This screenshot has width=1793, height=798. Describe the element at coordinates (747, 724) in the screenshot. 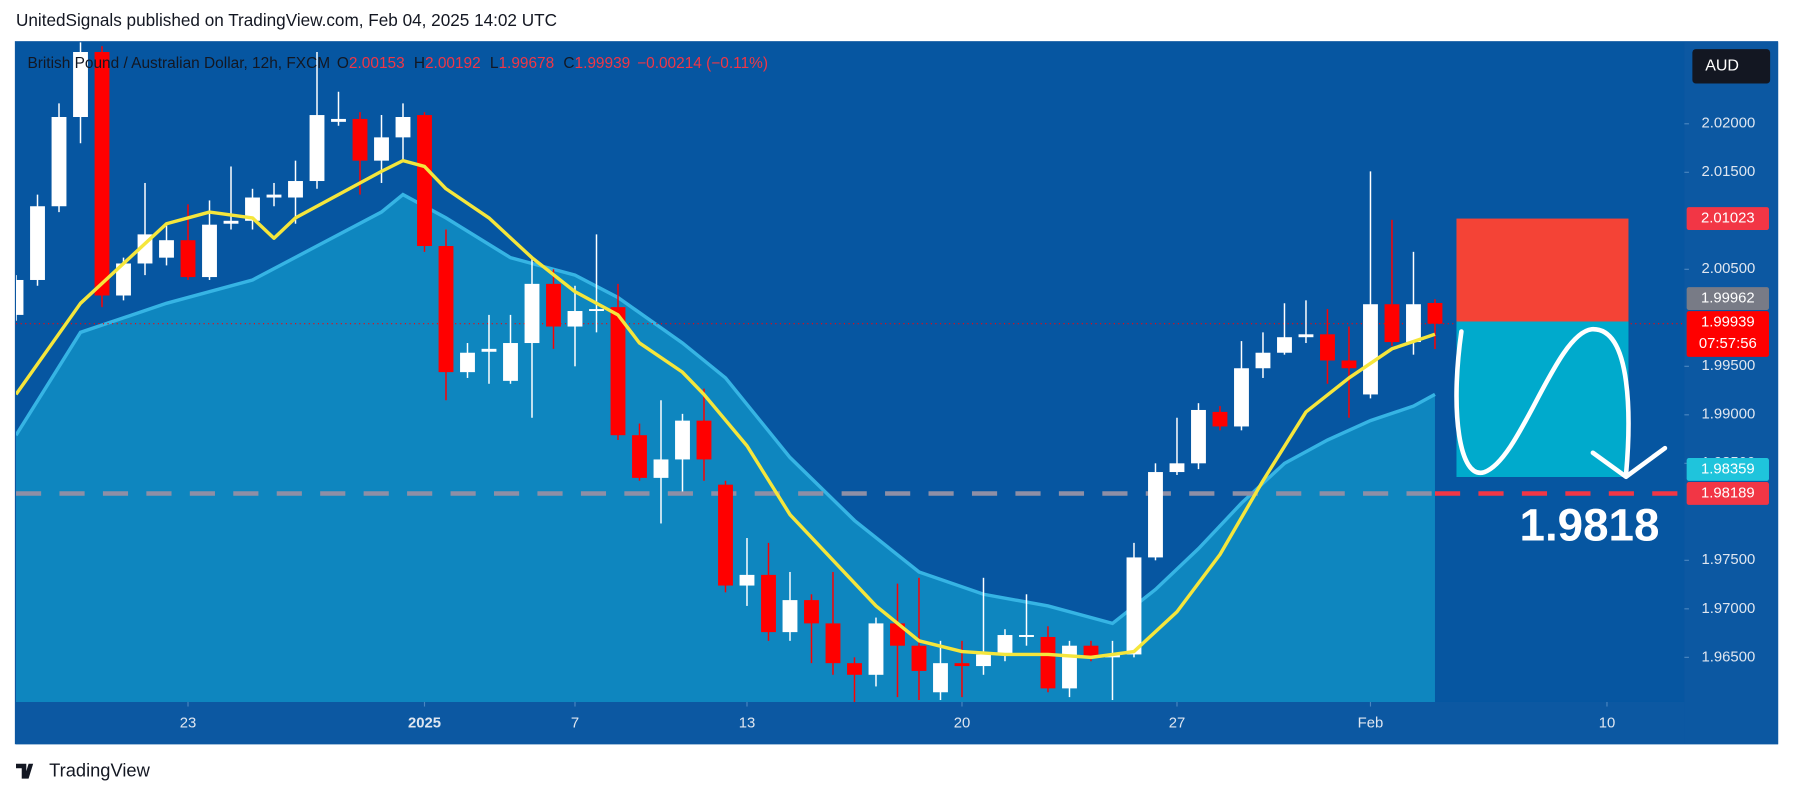

I see `x-tick-label: 13` at that location.